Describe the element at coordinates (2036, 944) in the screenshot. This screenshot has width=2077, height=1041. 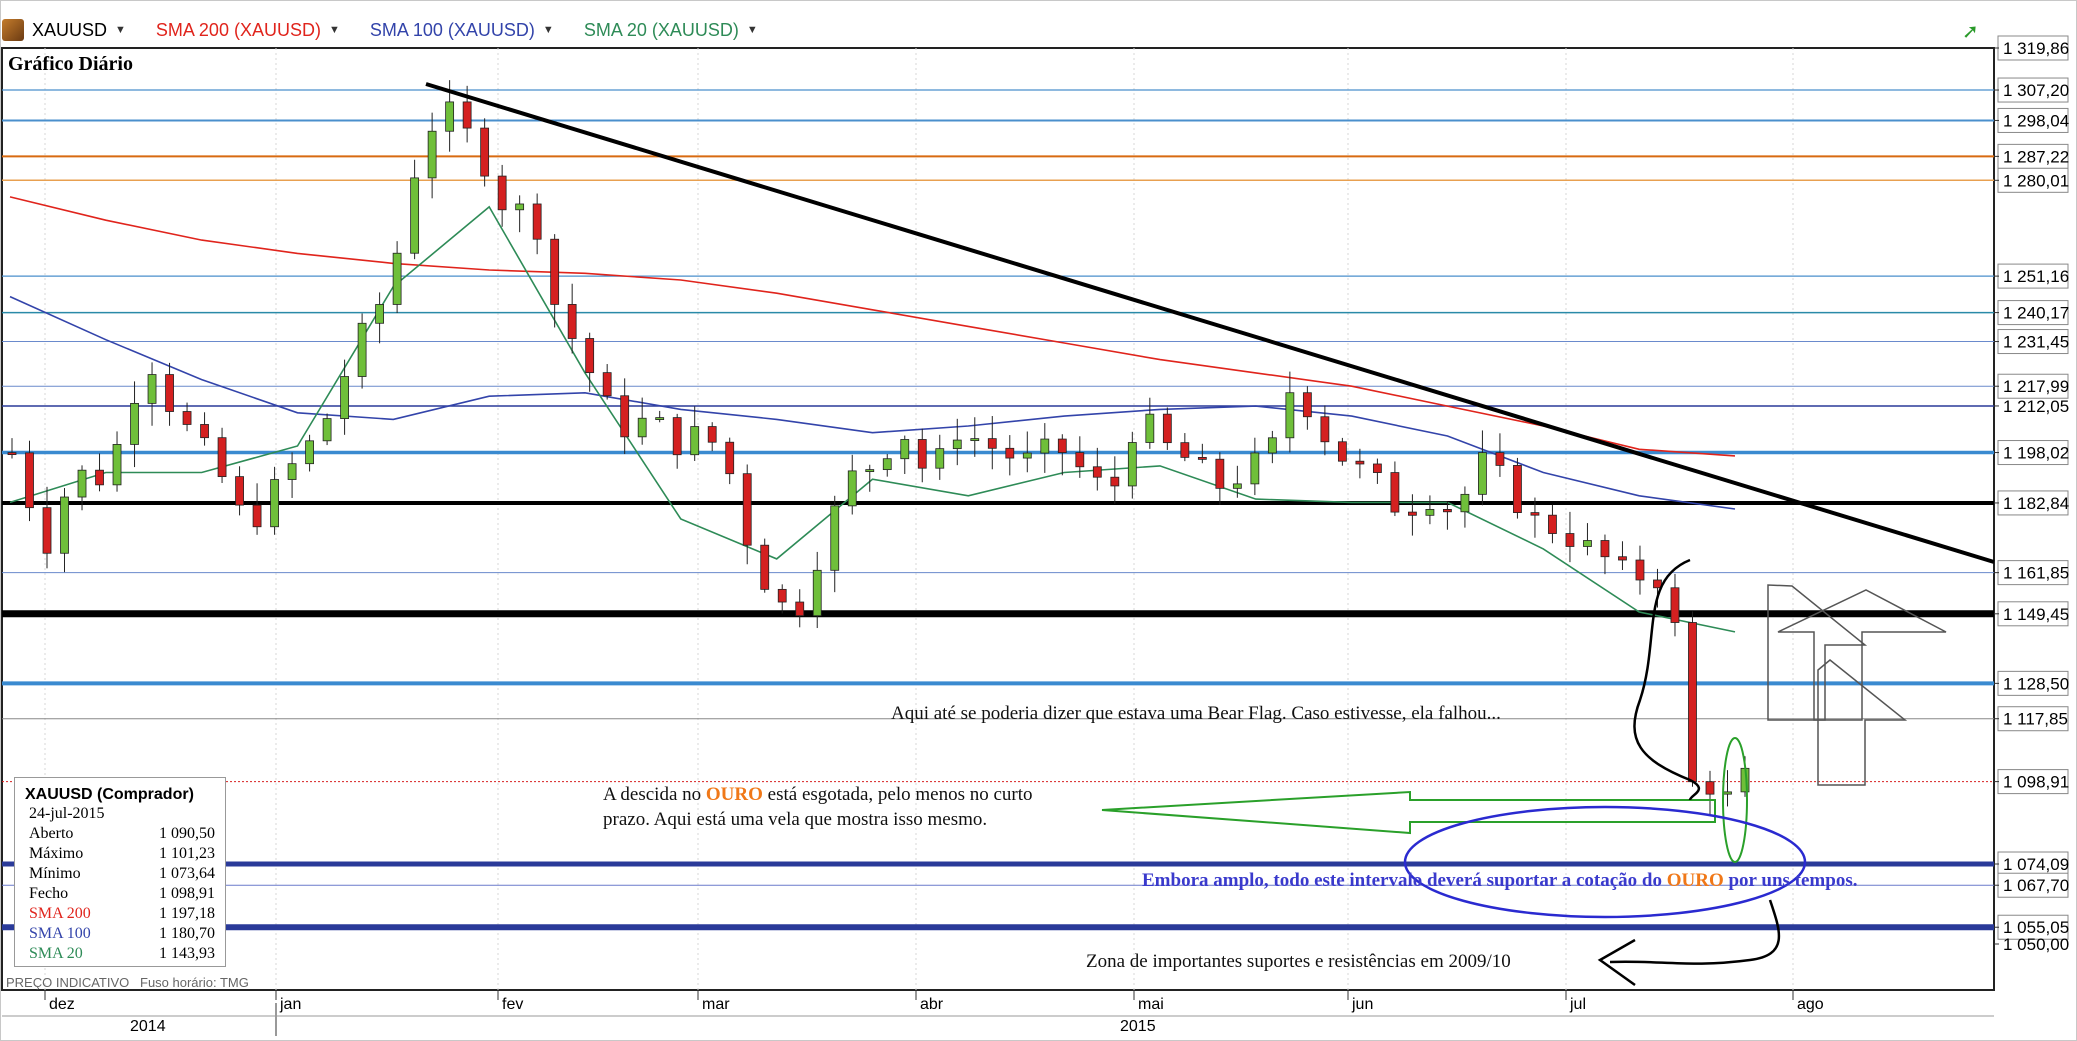
I see `y-tick-label: 1 050,00` at that location.